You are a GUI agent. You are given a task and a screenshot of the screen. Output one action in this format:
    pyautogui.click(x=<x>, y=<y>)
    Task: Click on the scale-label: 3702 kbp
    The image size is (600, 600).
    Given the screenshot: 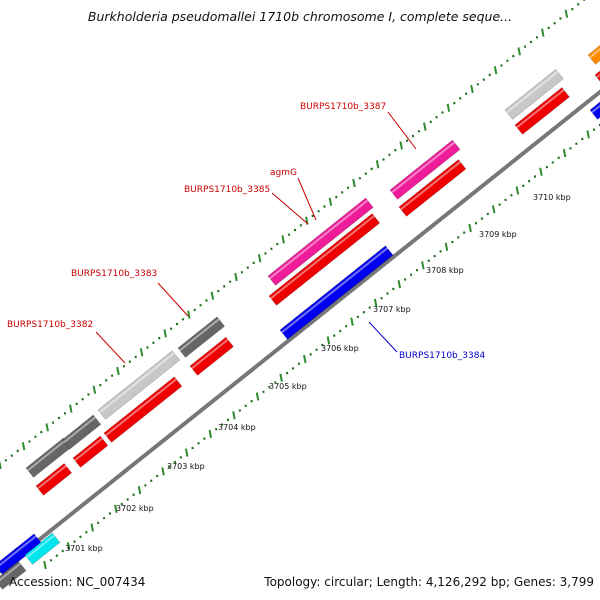 What is the action you would take?
    pyautogui.click(x=135, y=508)
    